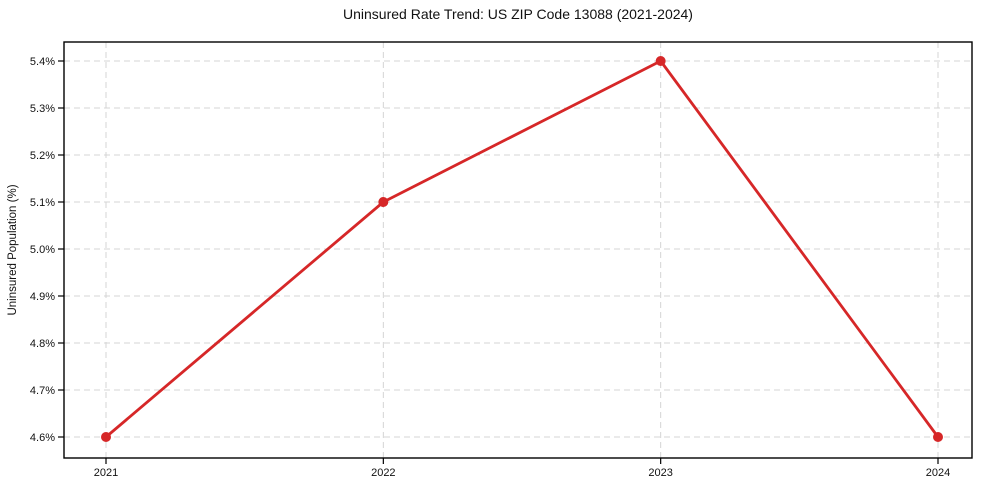 The image size is (989, 490). Describe the element at coordinates (42, 297) in the screenshot. I see `y-tick-label: 4.9%` at that location.